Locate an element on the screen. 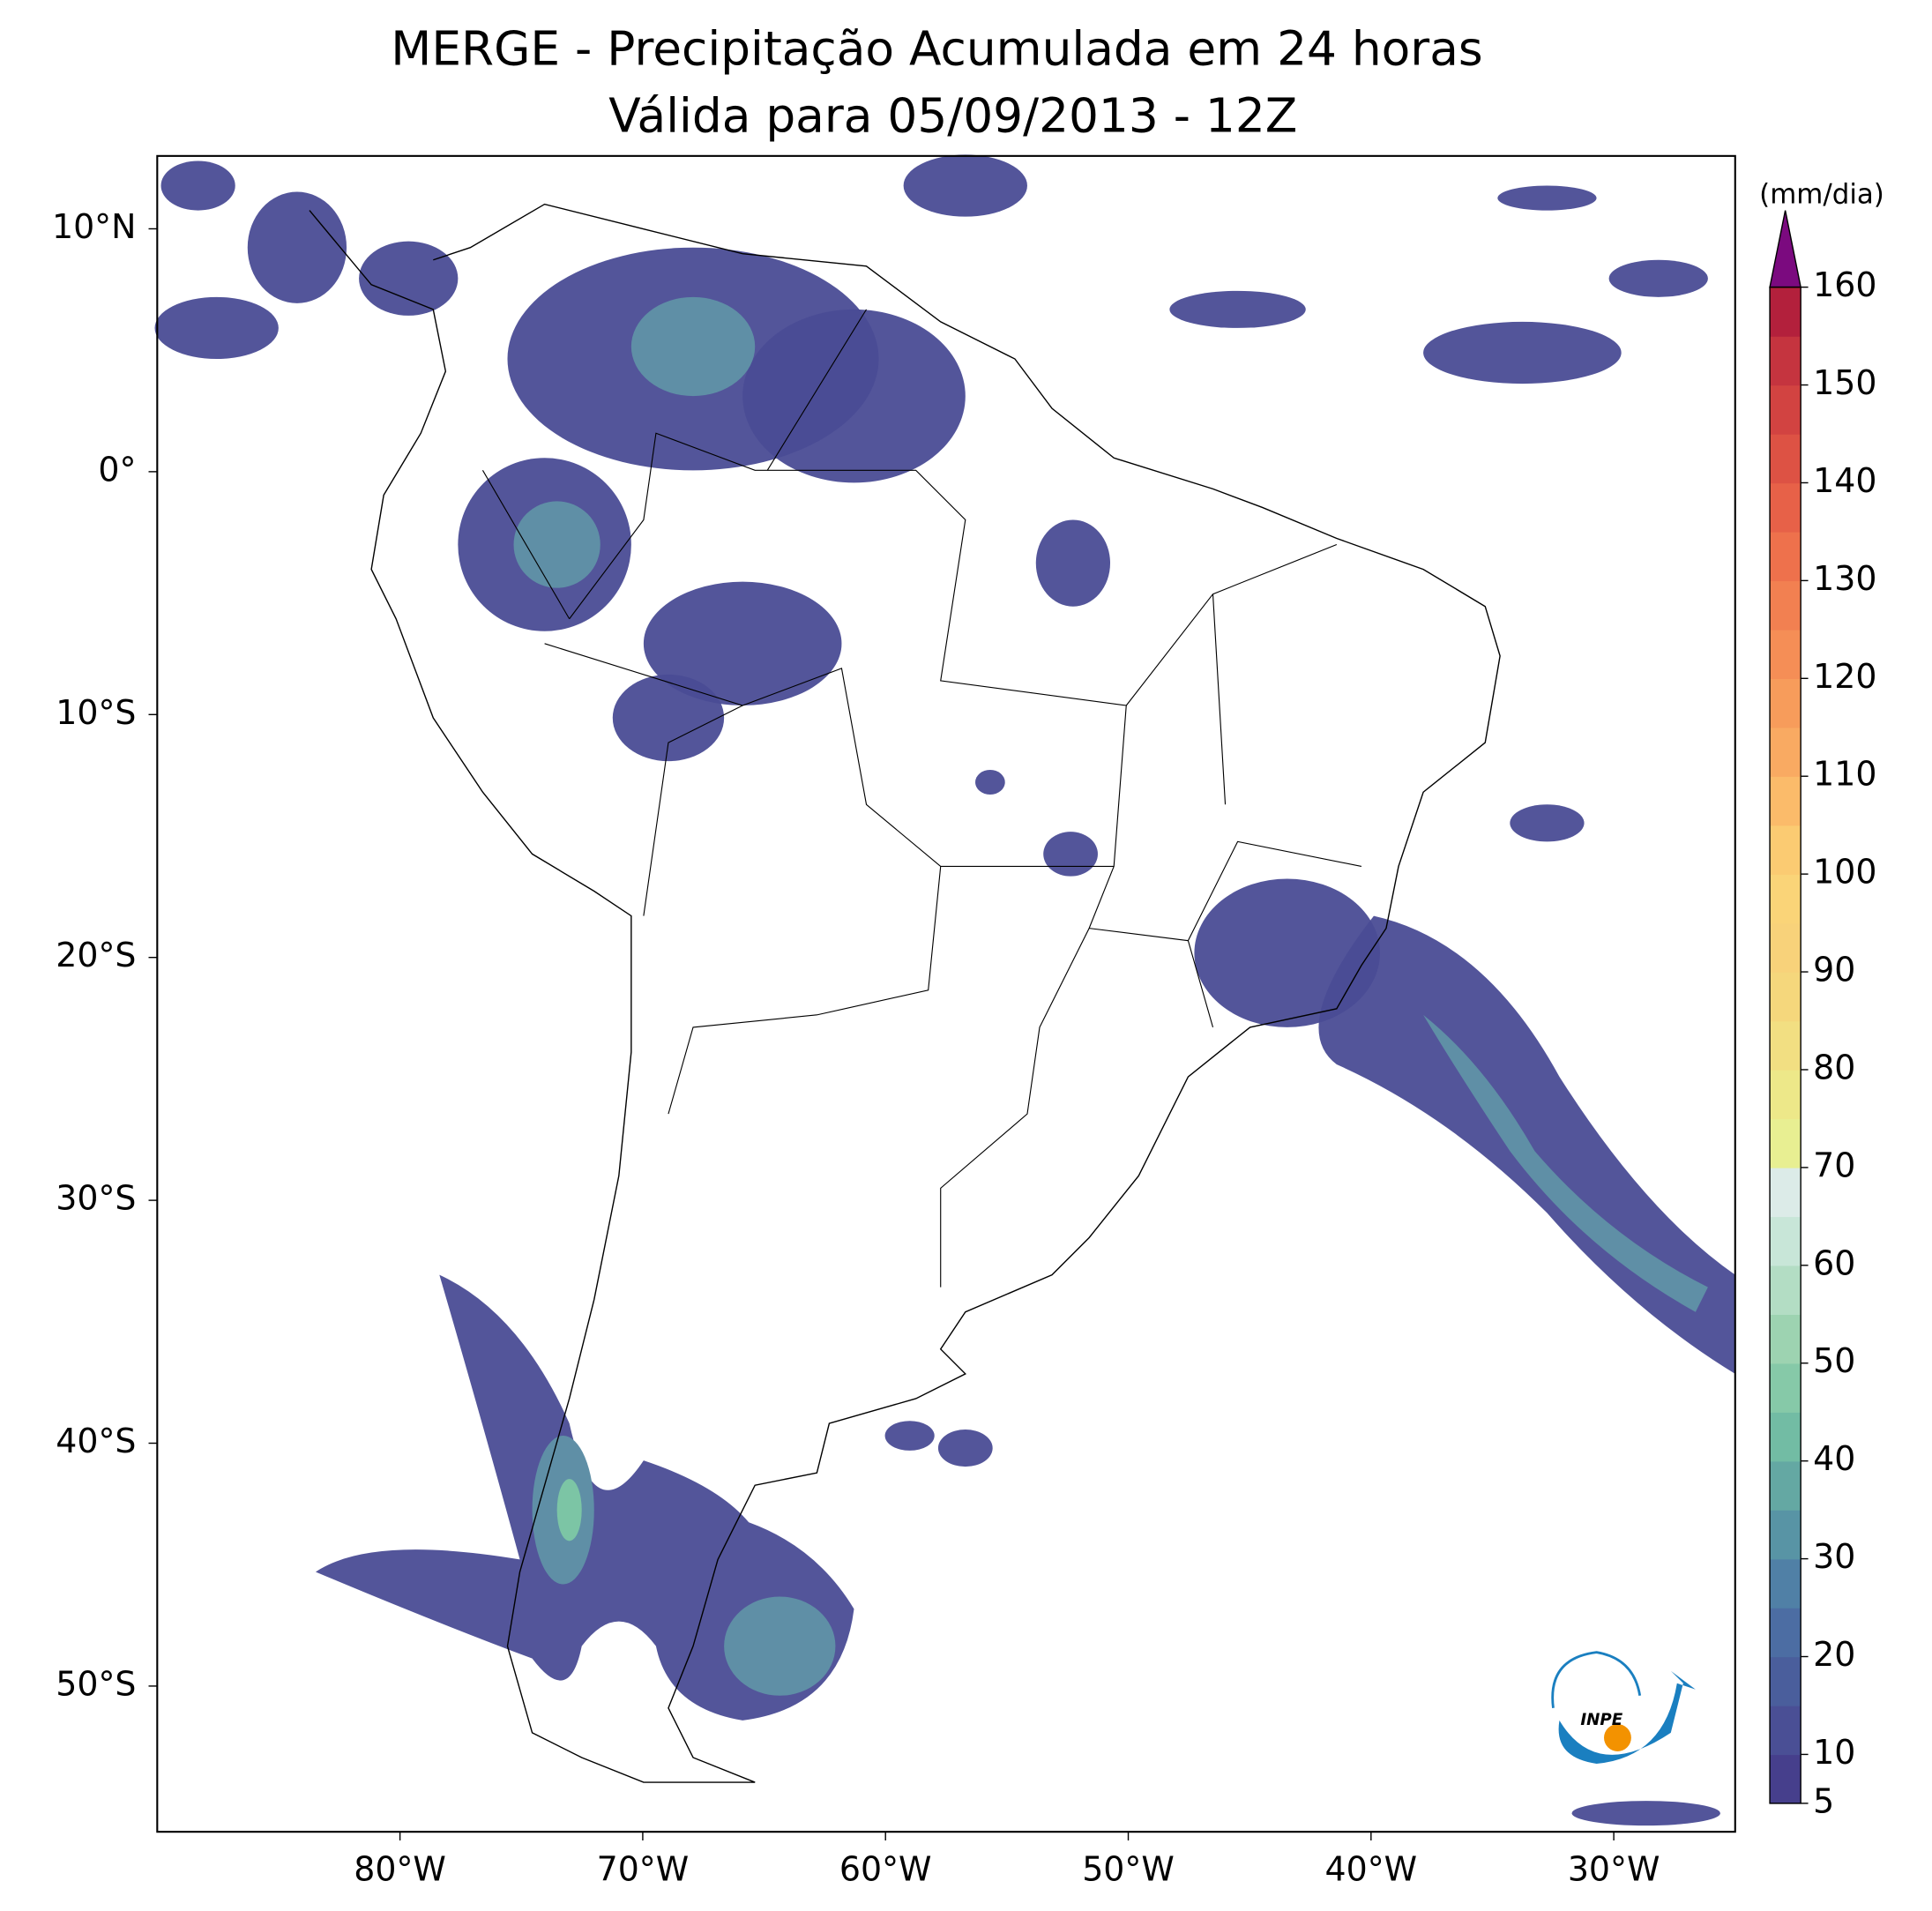 Image resolution: width=1932 pixels, height=1911 pixels. subtitle: Válida para 05/09/2013 - 12Z is located at coordinates (952, 115).